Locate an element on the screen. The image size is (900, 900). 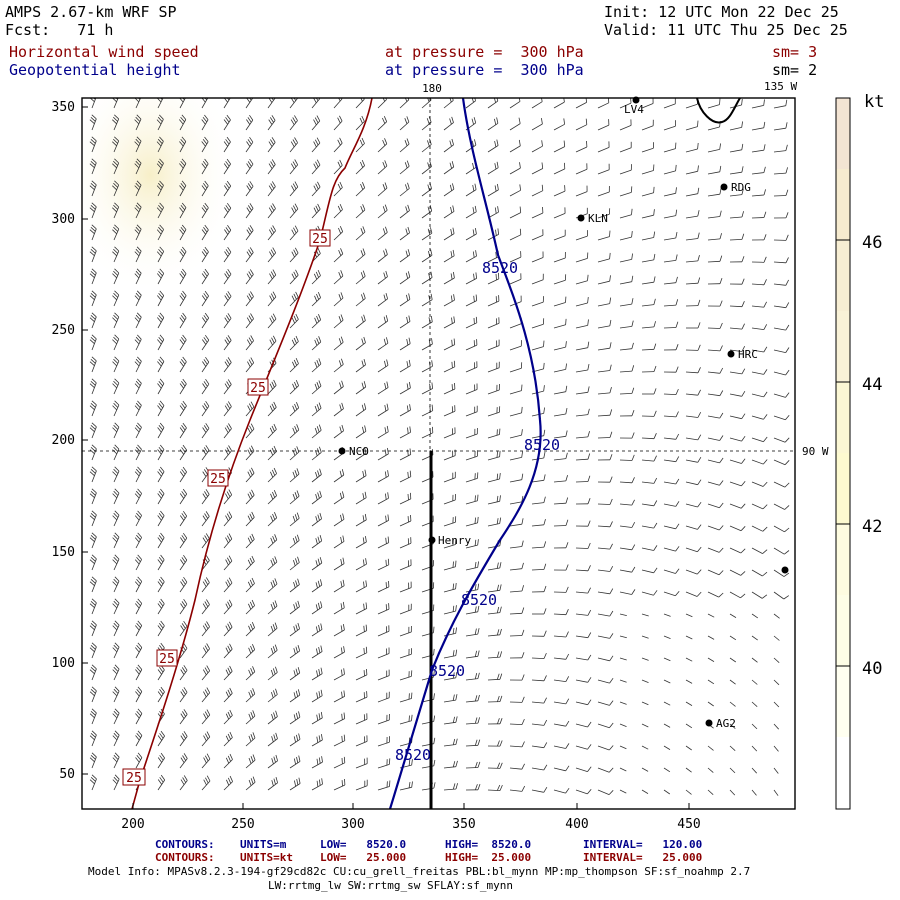
colorbar-tick: 40 is located at coordinates (872, 669).